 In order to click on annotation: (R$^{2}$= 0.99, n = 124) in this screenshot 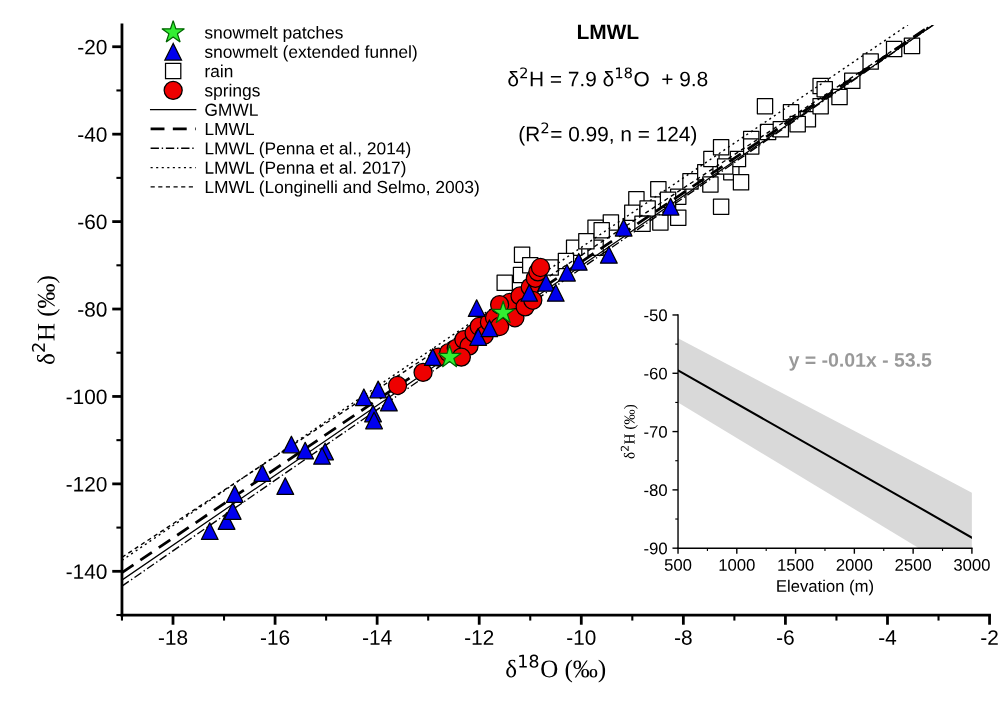, I will do `click(608, 134)`.